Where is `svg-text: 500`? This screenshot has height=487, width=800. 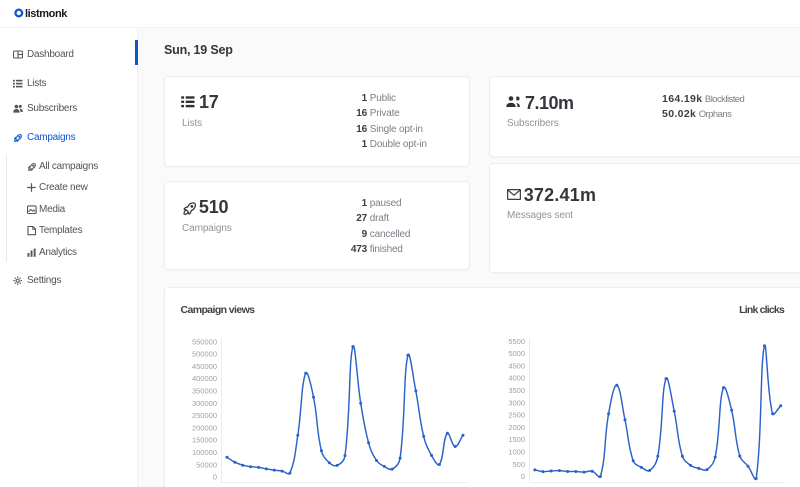 svg-text: 500 is located at coordinates (518, 464).